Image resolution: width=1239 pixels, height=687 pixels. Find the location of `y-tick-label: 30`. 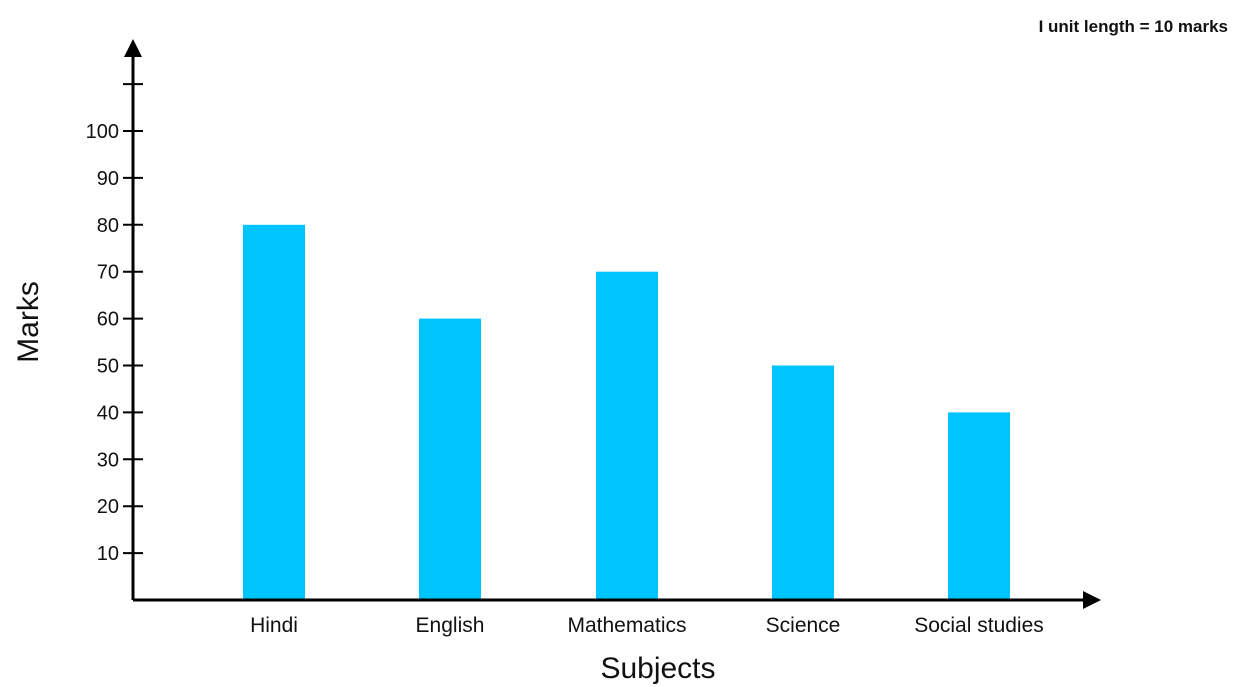

y-tick-label: 30 is located at coordinates (108, 460).